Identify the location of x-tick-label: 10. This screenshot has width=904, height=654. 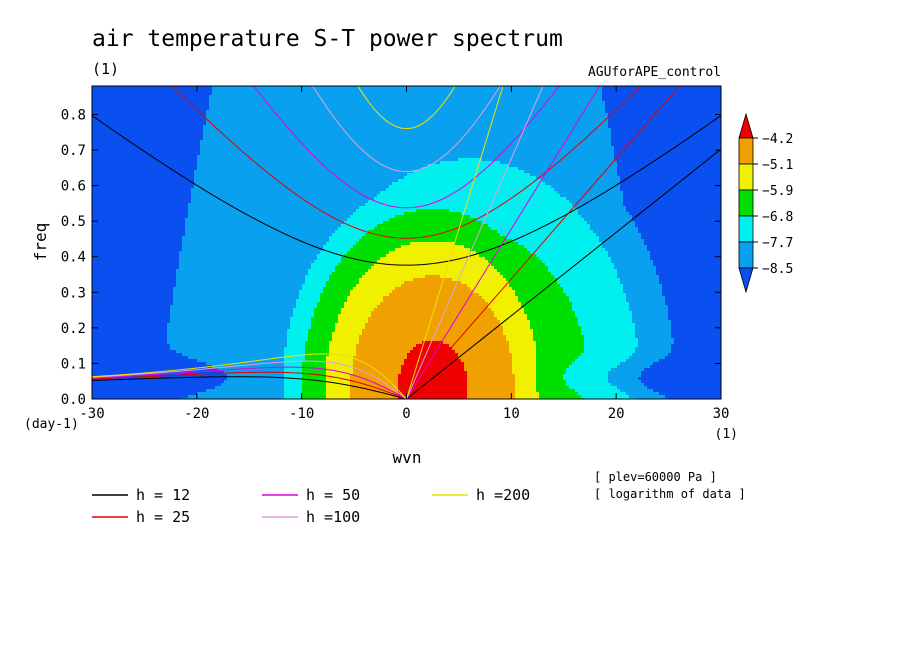
(511, 414).